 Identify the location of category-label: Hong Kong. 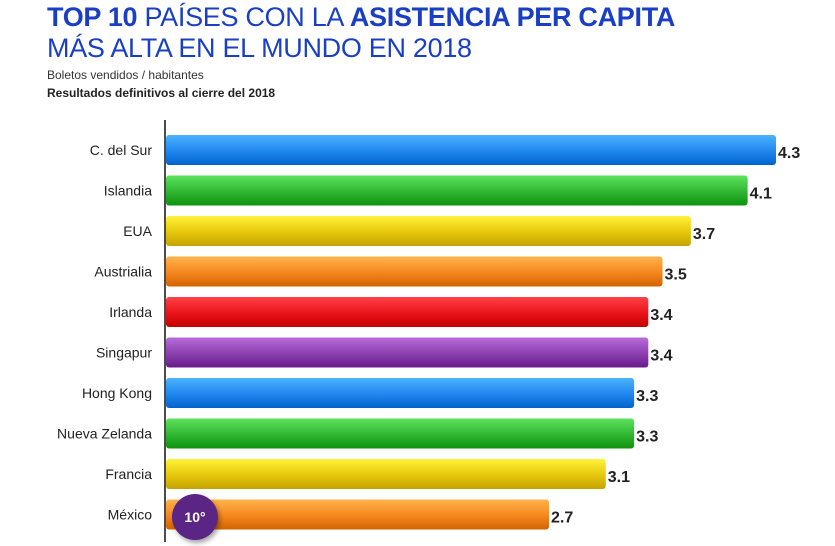
(117, 393).